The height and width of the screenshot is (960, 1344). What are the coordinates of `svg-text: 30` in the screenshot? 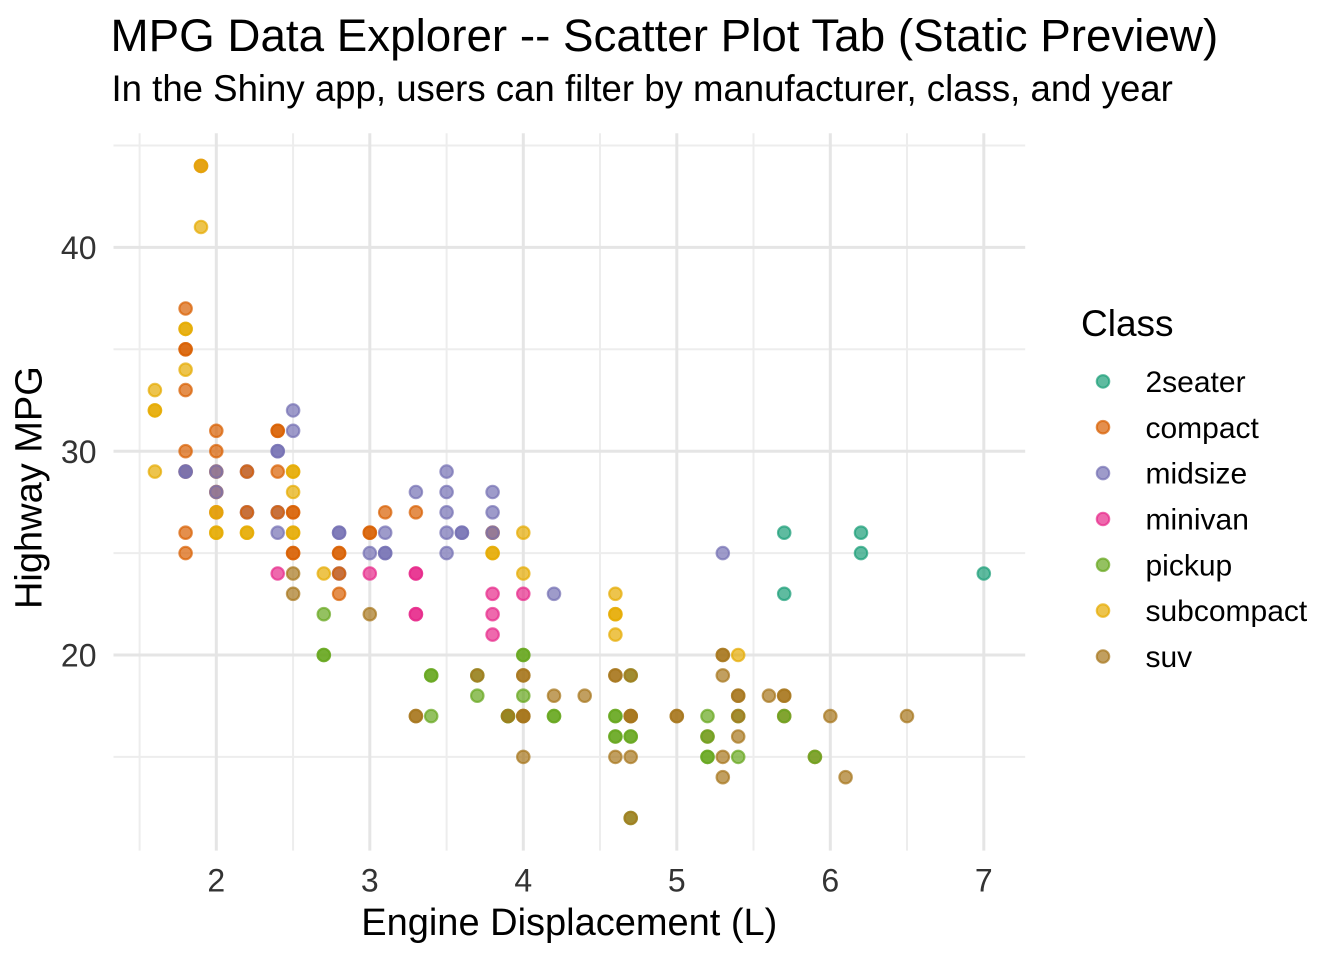 It's located at (79, 452).